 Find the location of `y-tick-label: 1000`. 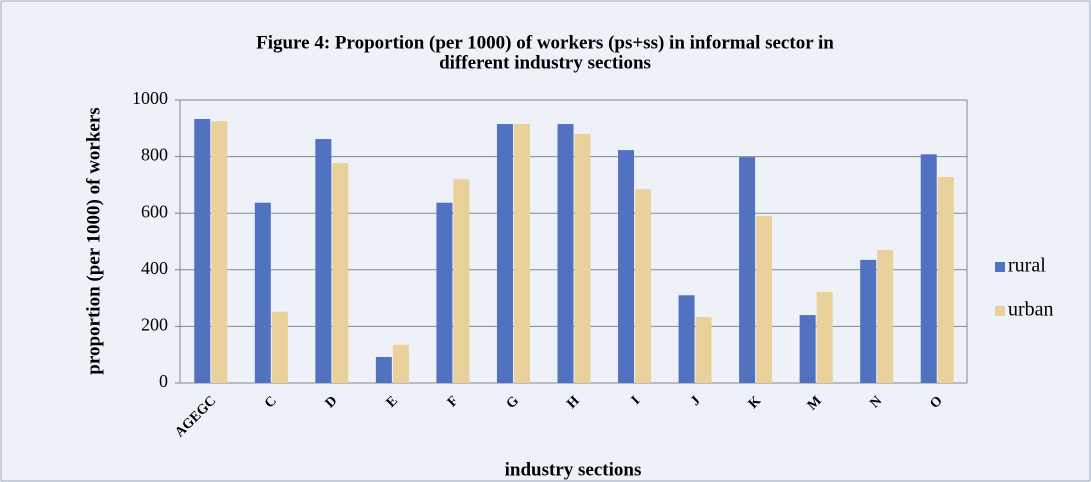

y-tick-label: 1000 is located at coordinates (150, 98).